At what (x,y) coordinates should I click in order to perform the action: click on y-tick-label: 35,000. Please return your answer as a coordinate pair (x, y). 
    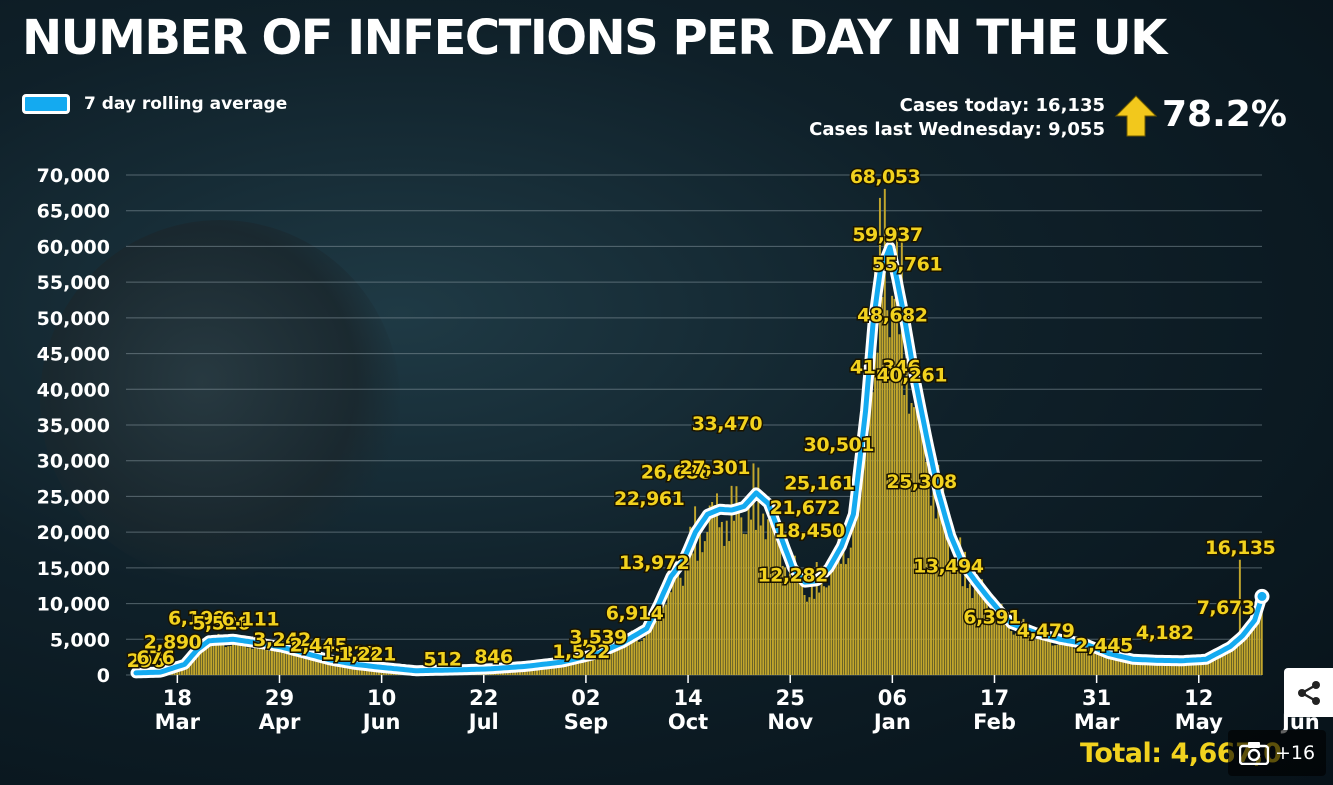
    Looking at the image, I should click on (73, 426).